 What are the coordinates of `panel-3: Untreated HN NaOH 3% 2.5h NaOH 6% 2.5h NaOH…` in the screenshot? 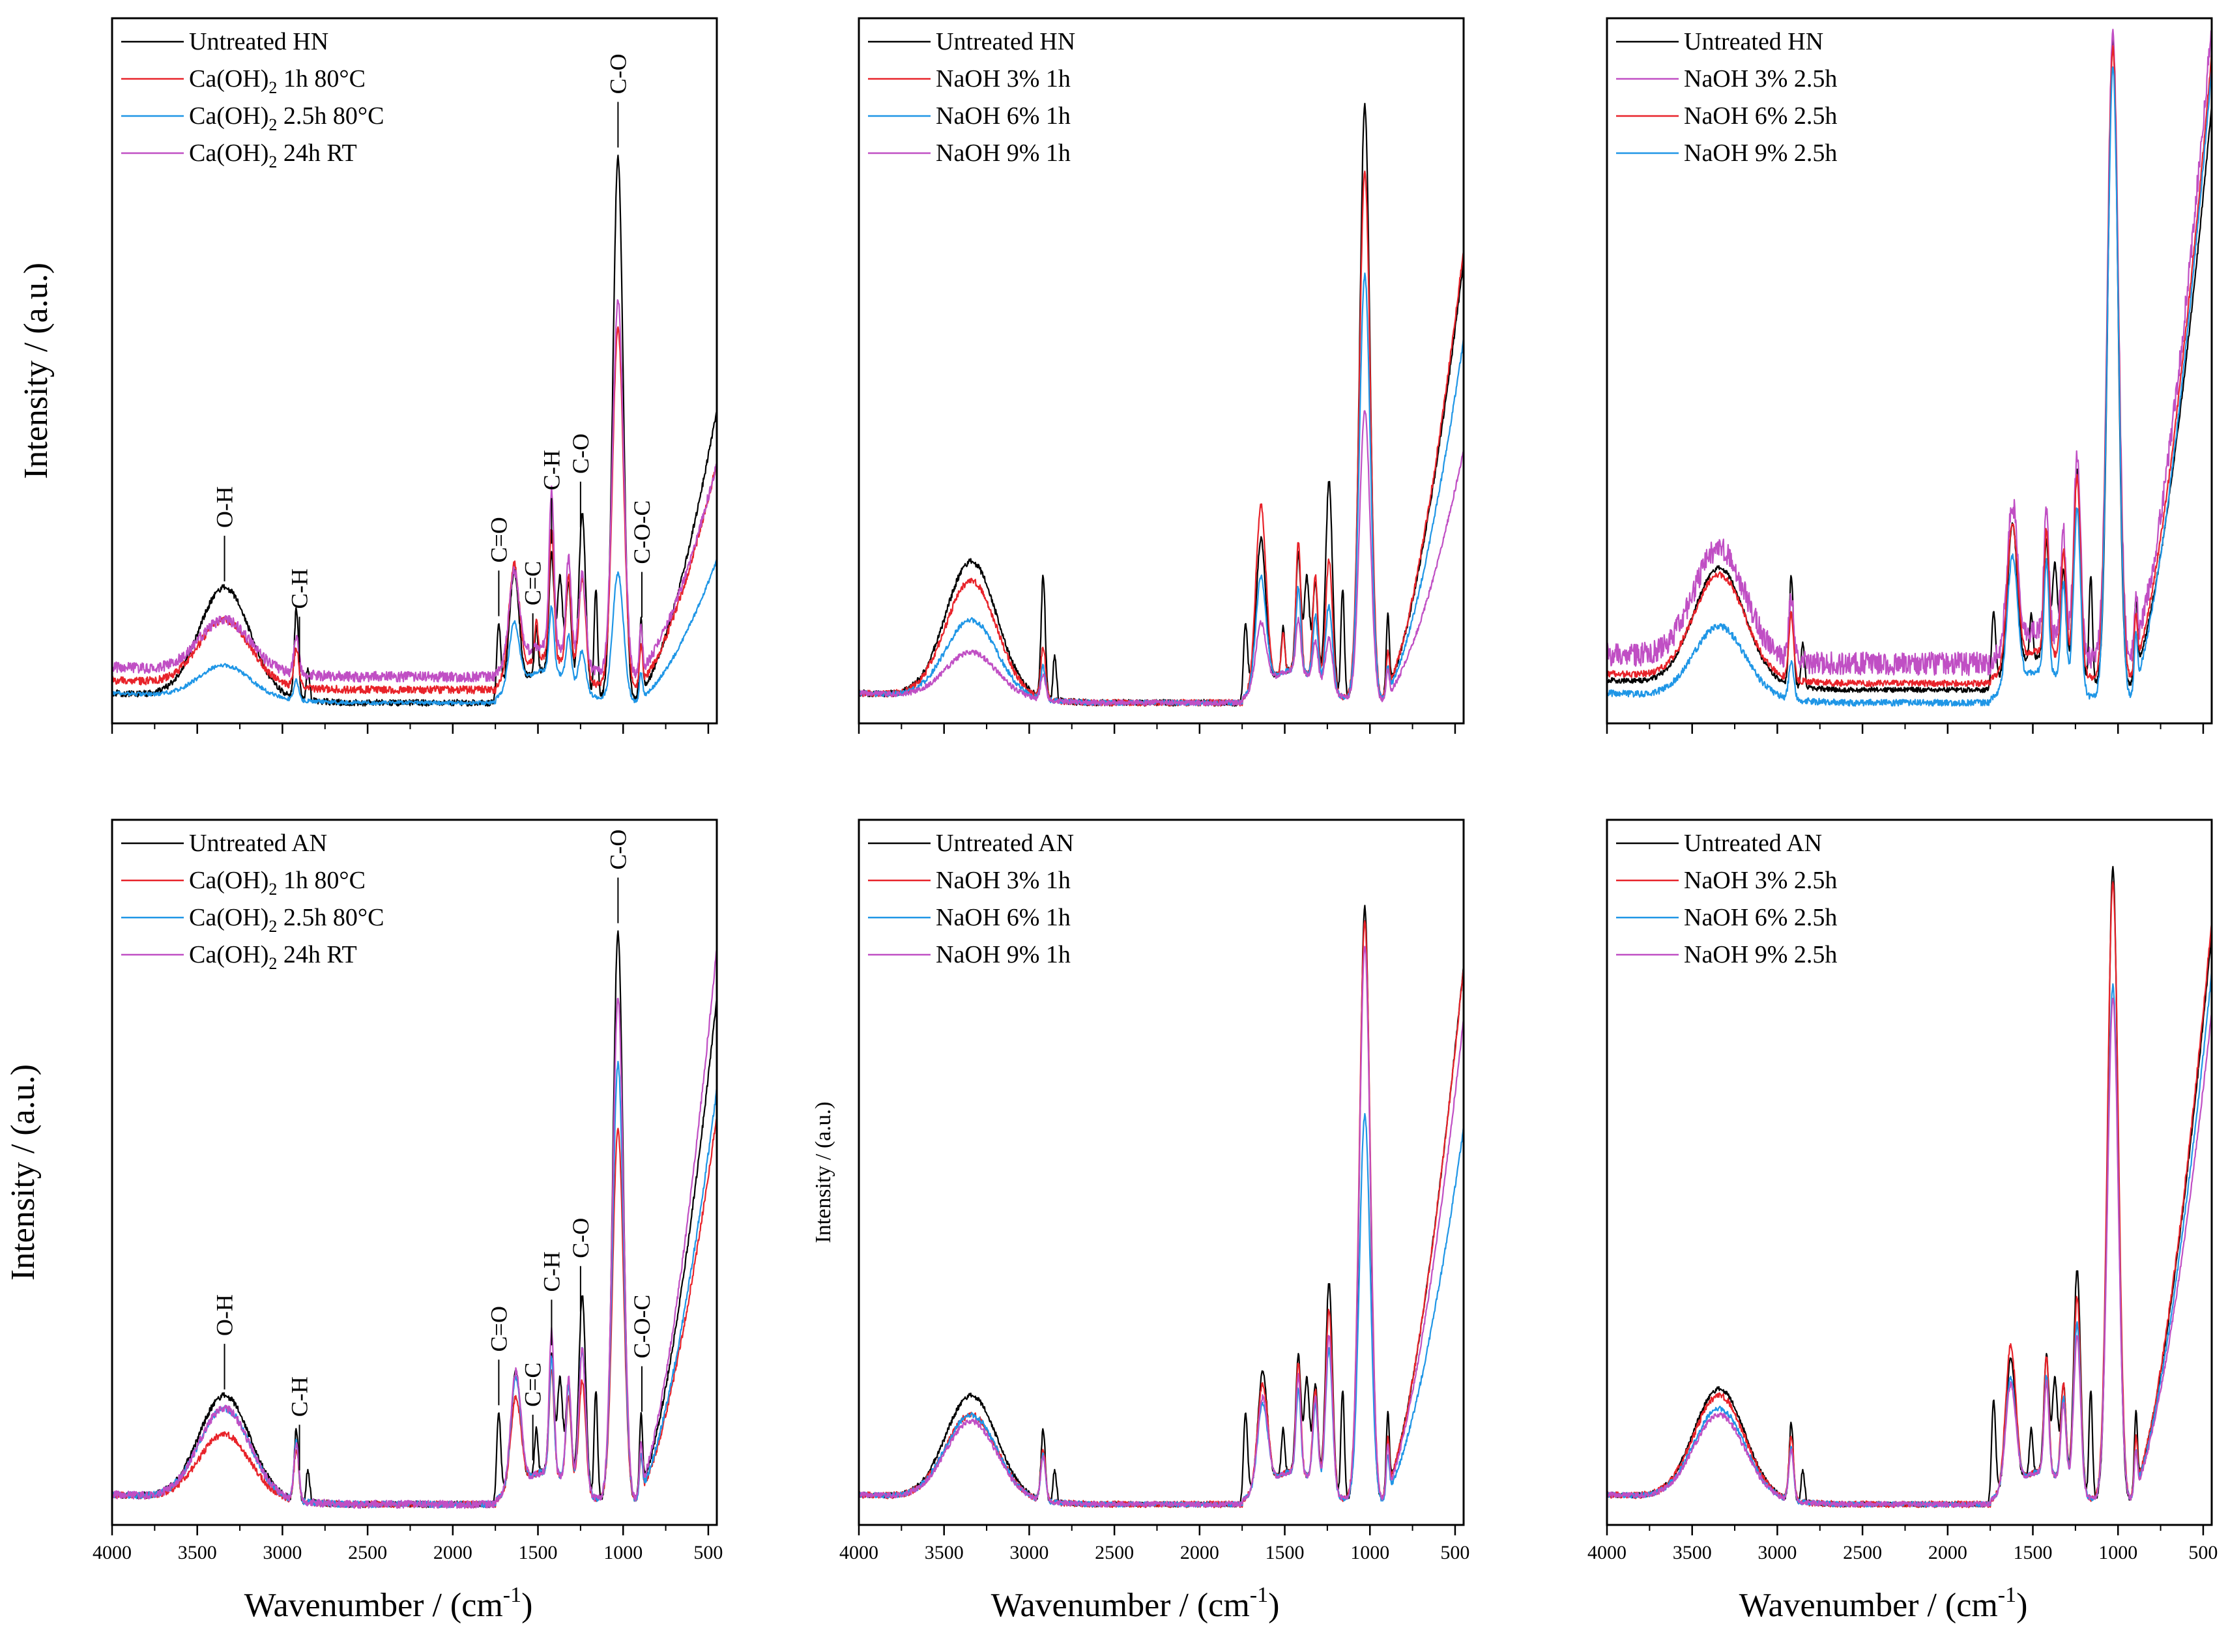 It's located at (1910, 376).